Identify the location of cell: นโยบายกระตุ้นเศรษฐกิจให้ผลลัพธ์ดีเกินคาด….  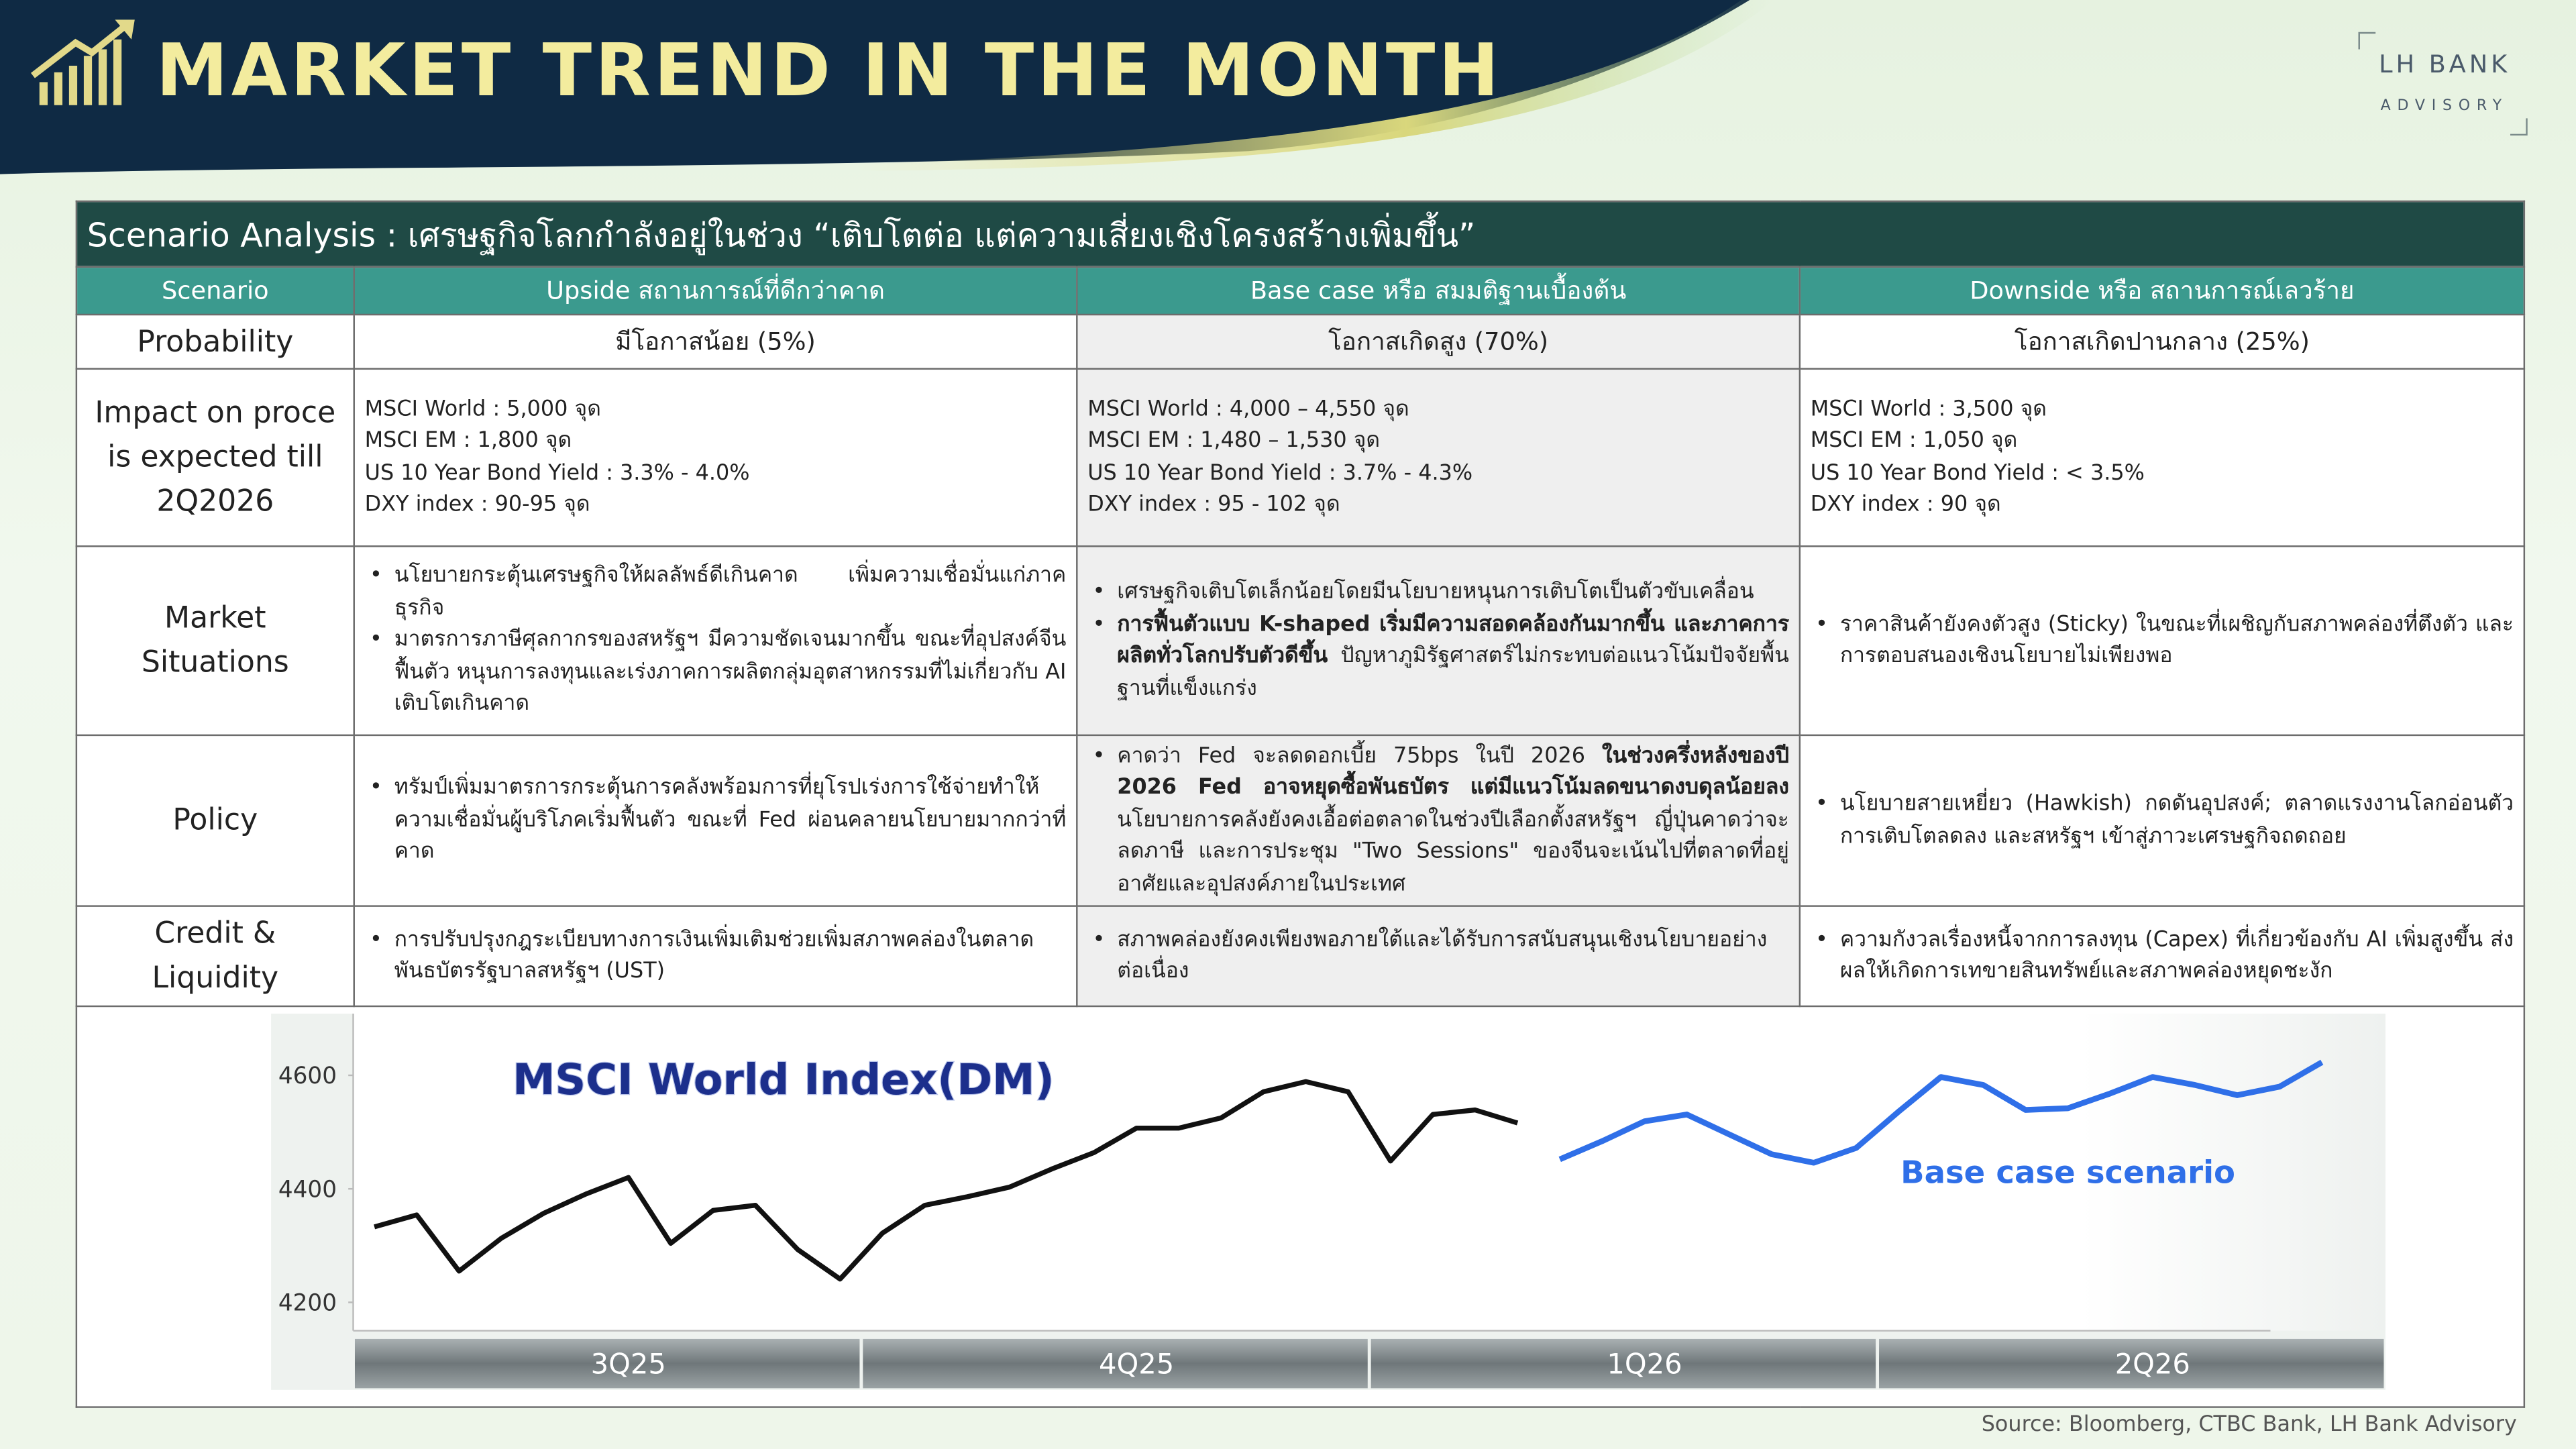
(715, 641).